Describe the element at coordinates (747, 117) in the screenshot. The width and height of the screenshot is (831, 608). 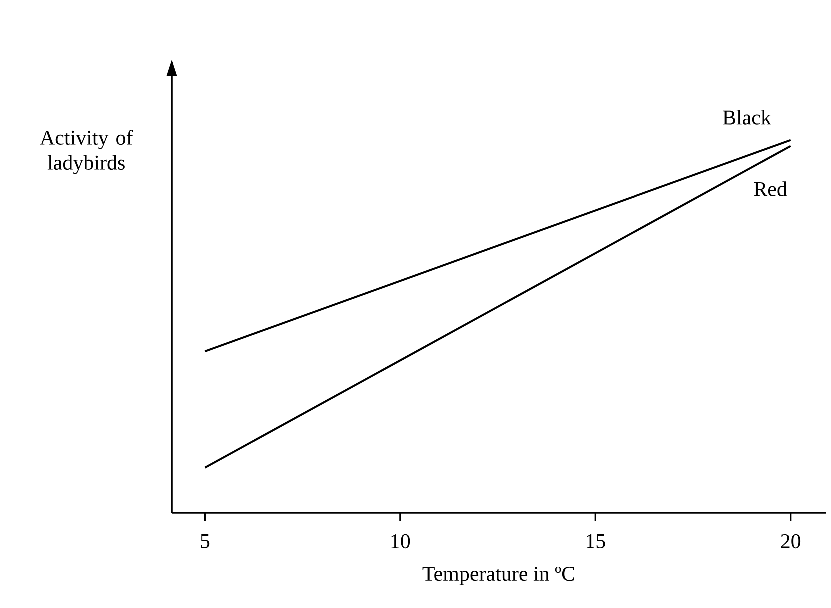
I see `series-label: Black` at that location.